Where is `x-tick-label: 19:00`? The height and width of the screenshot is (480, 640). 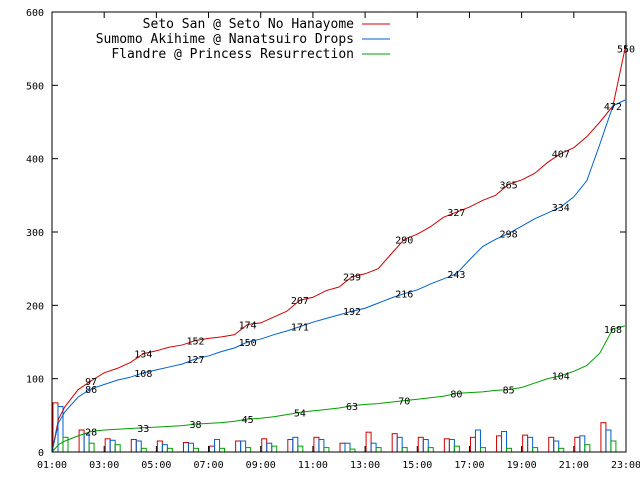 x-tick-label: 19:00 is located at coordinates (522, 465).